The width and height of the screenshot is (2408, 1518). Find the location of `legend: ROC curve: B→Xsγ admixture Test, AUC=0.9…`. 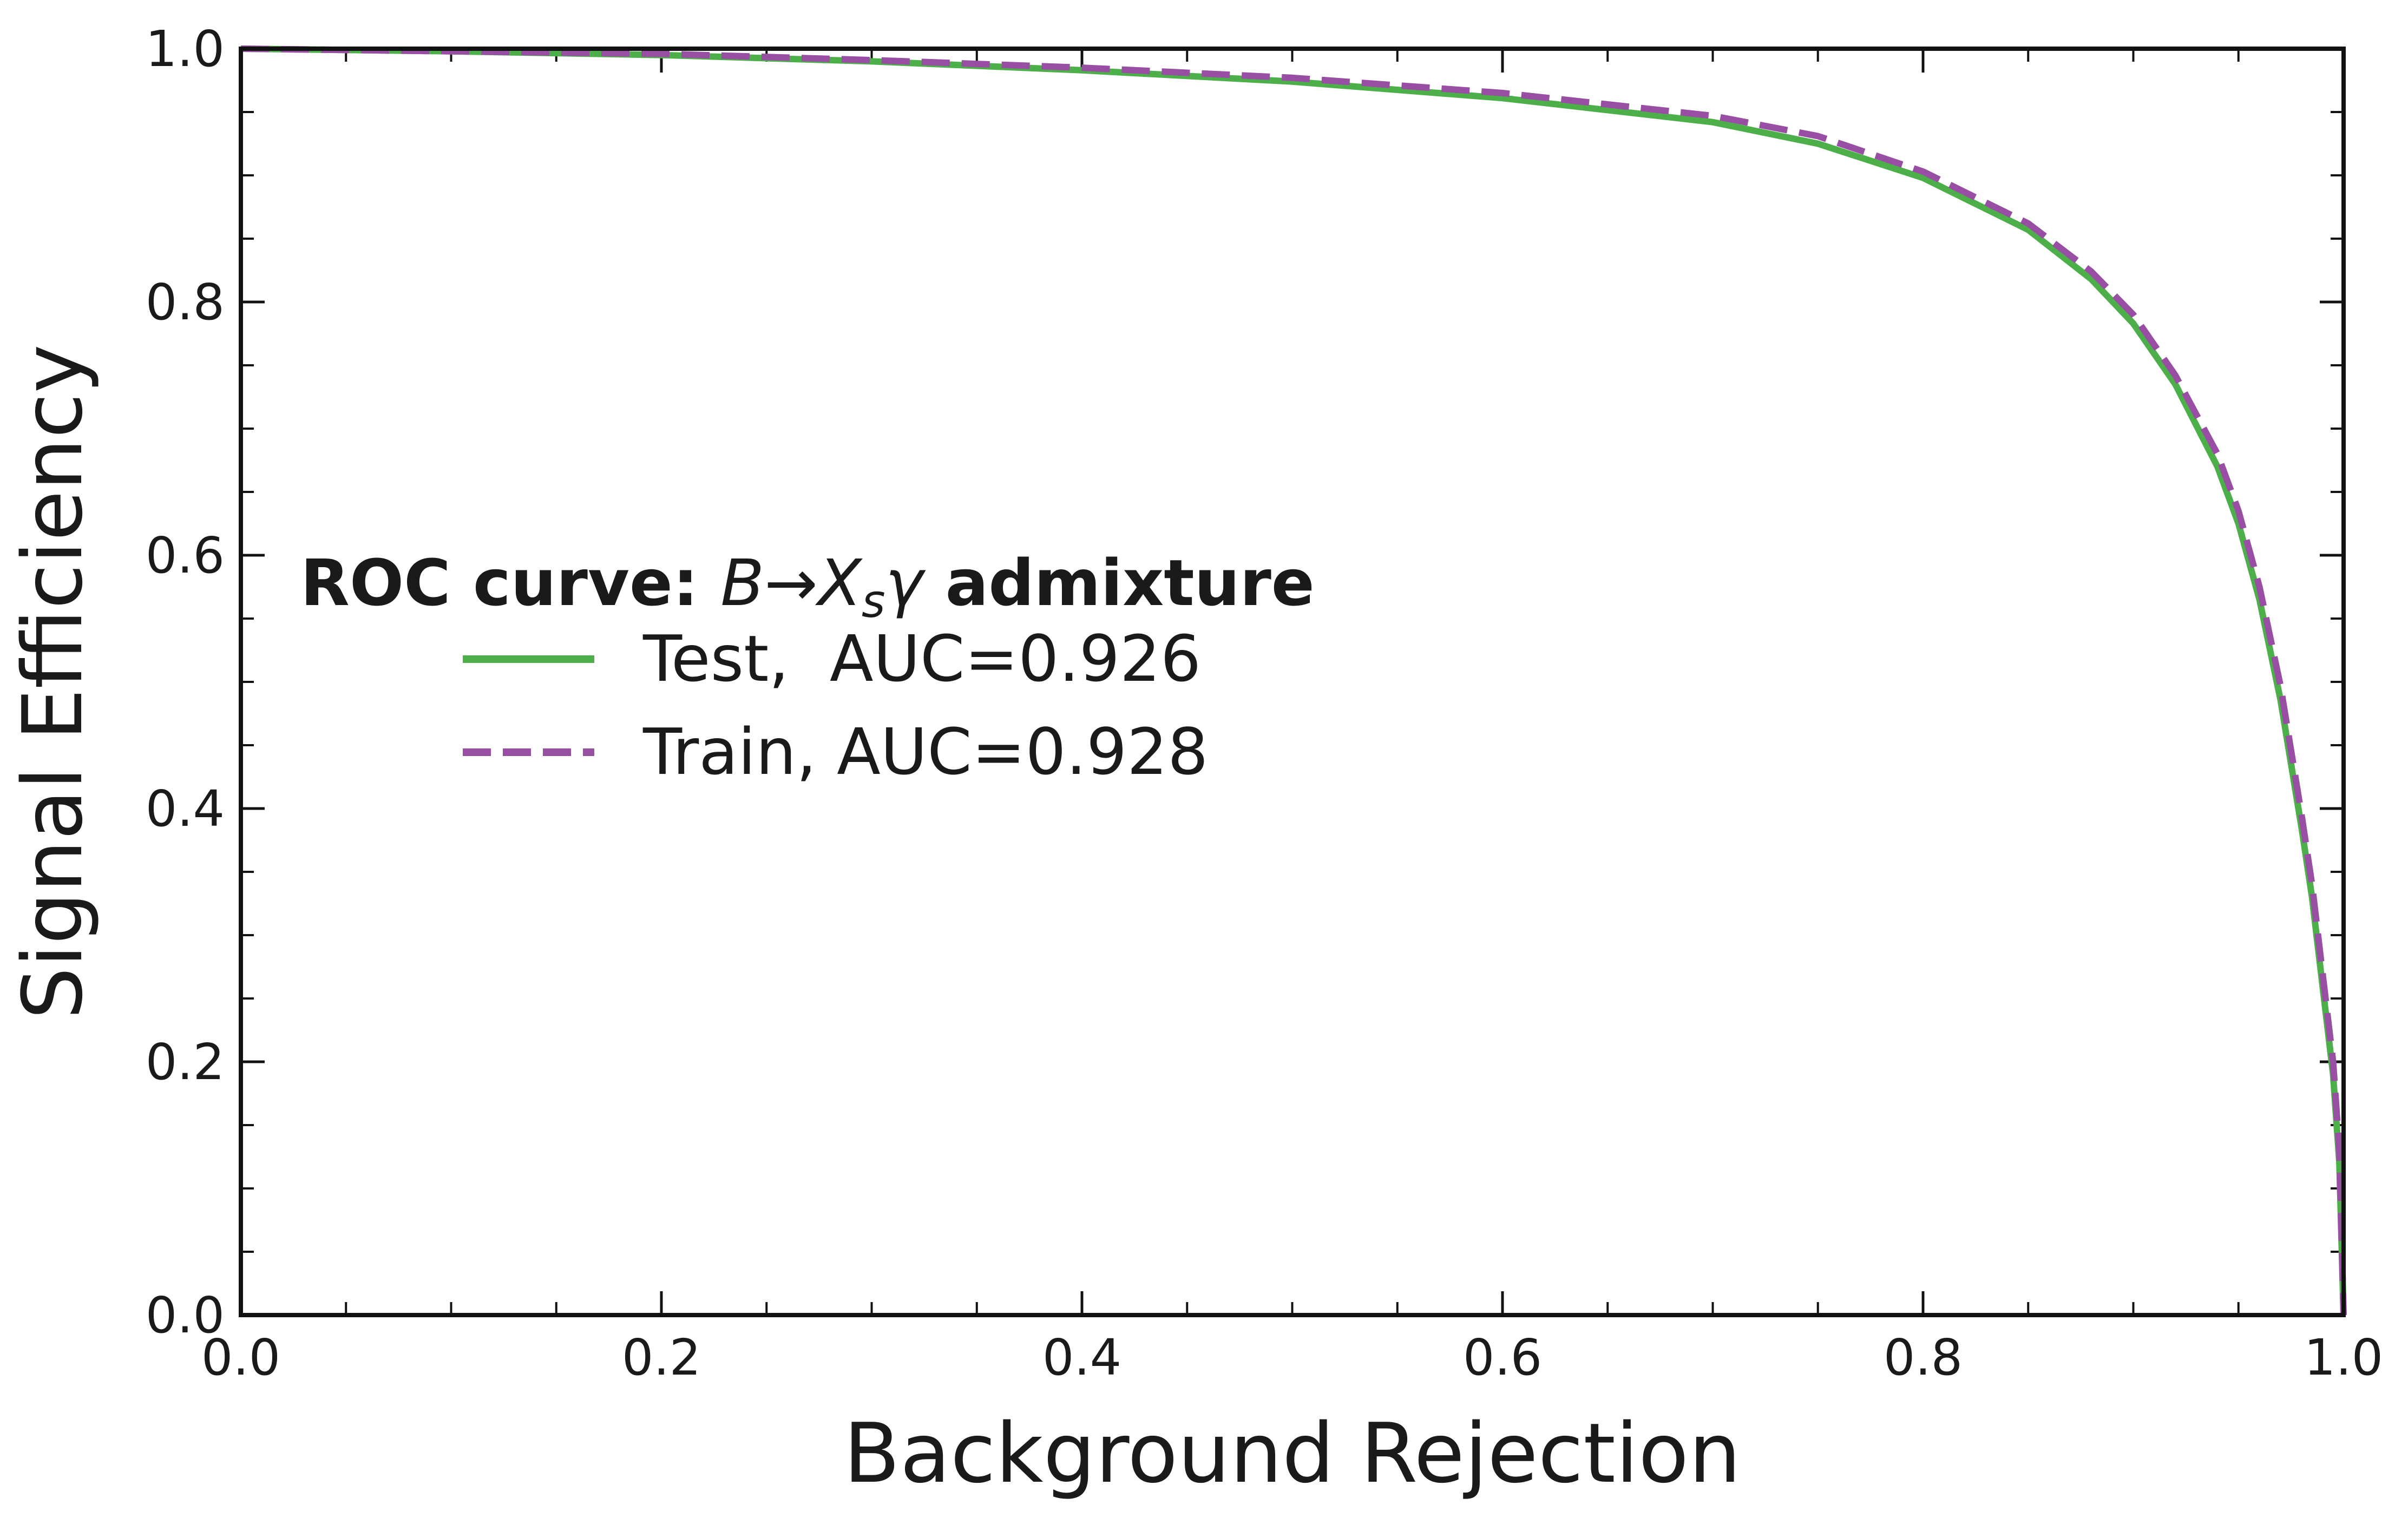

legend: ROC curve: B→Xsγ admixture Test, AUC=0.9… is located at coordinates (807, 667).